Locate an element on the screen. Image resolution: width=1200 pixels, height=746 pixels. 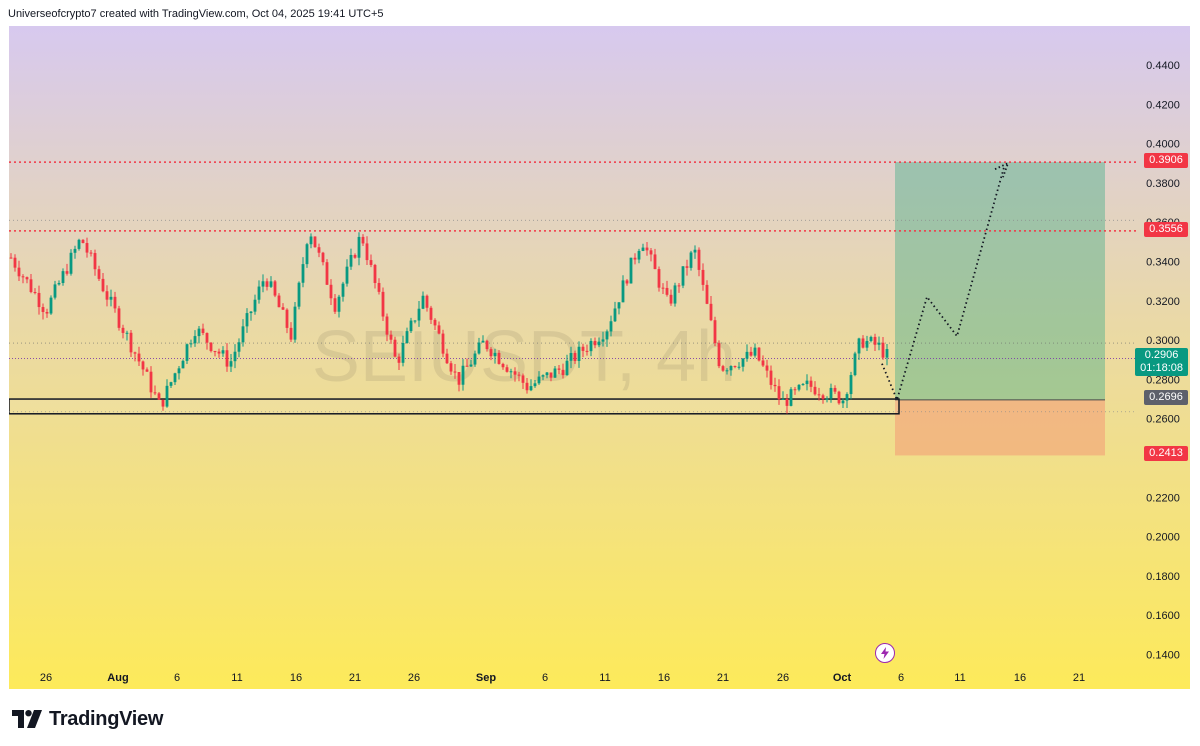
y-axis-tick-label: 0.2800 is located at coordinates (1163, 380).